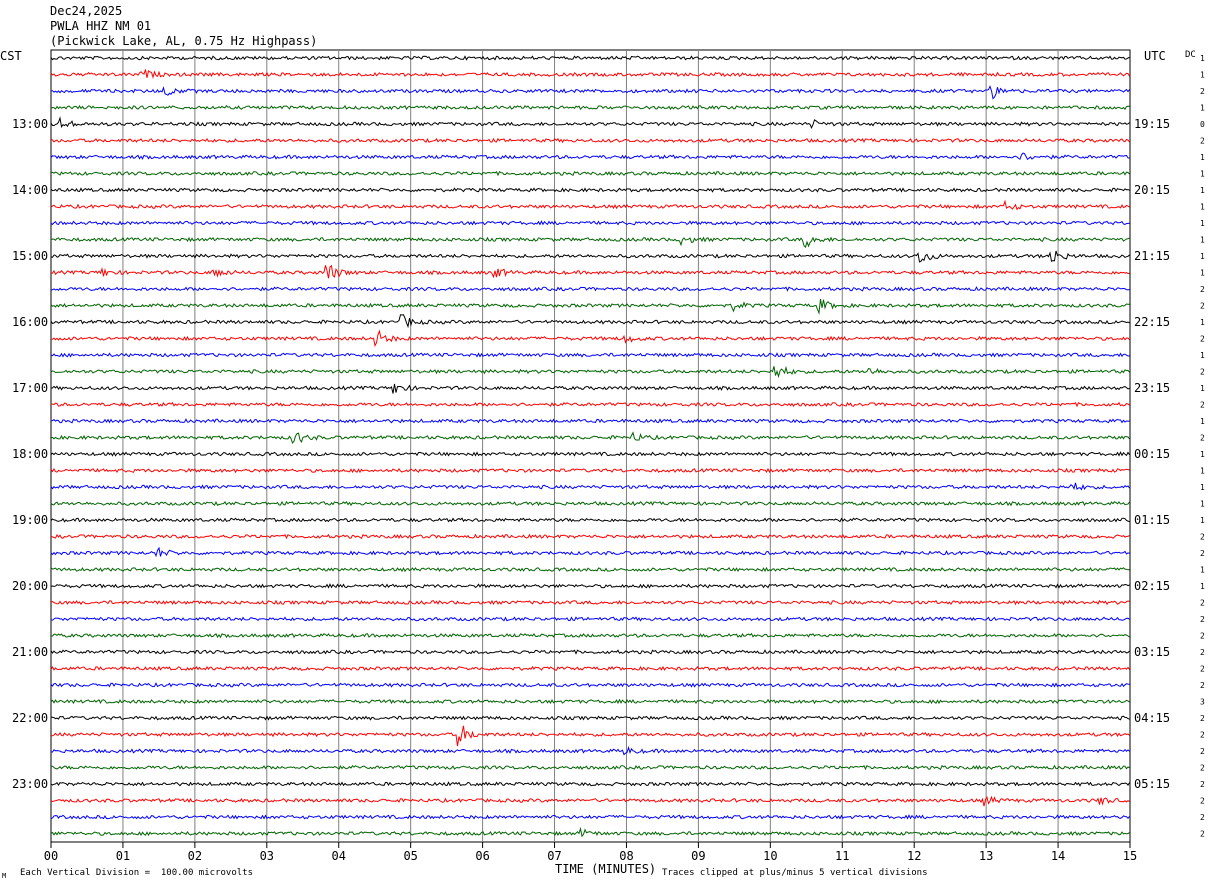 This screenshot has width=1210, height=886. I want to click on x-tick-label: 01, so click(123, 856).